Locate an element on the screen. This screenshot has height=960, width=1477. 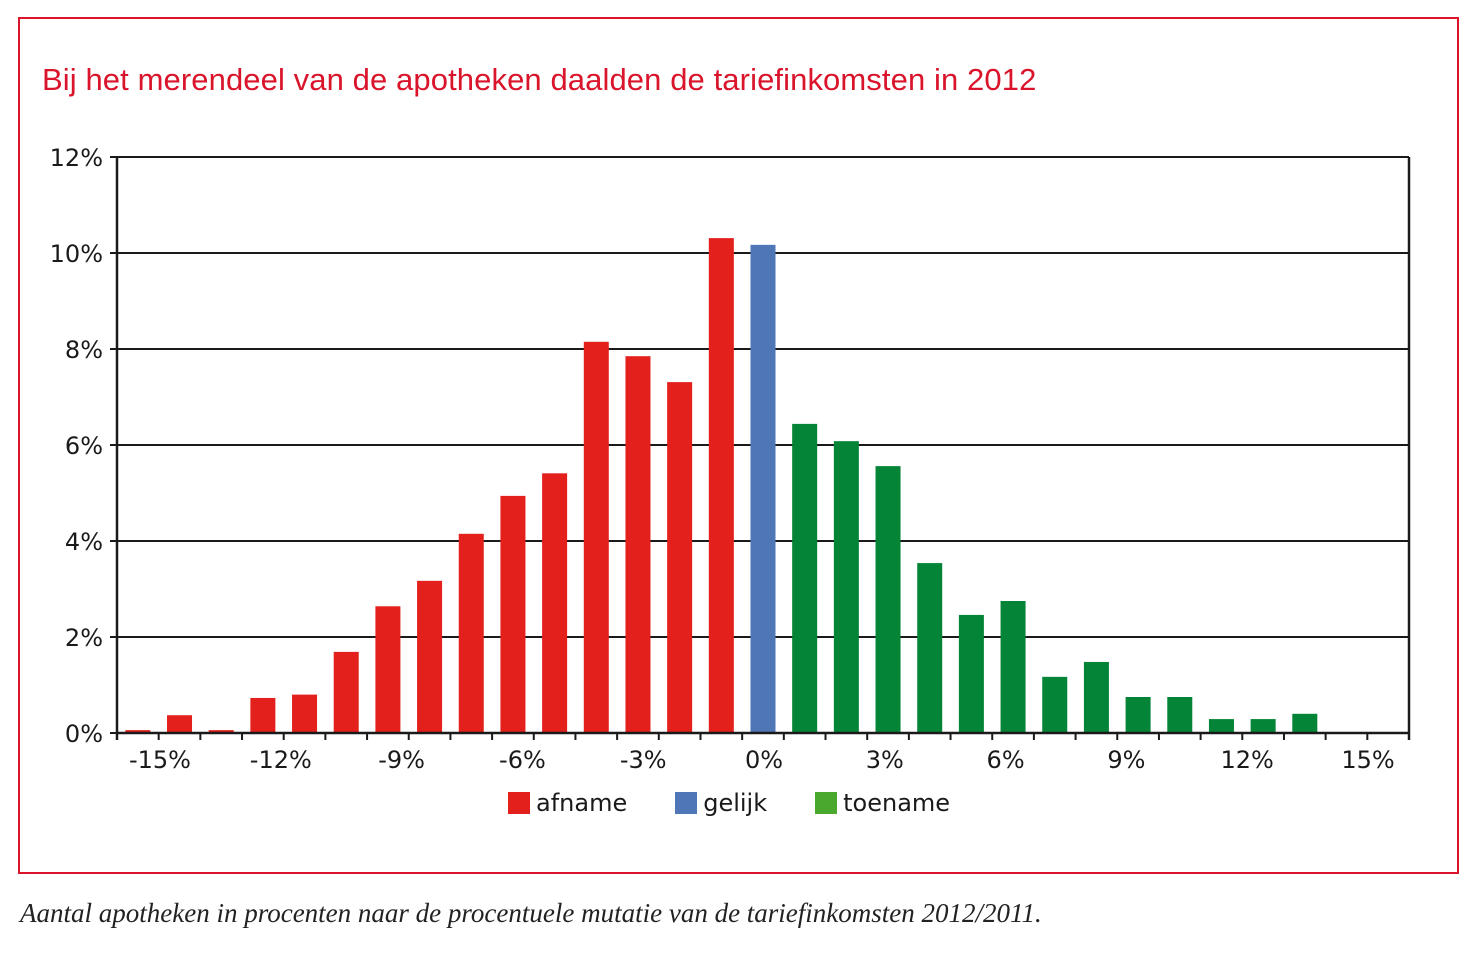
x-tick-label: 9% is located at coordinates (1126, 760).